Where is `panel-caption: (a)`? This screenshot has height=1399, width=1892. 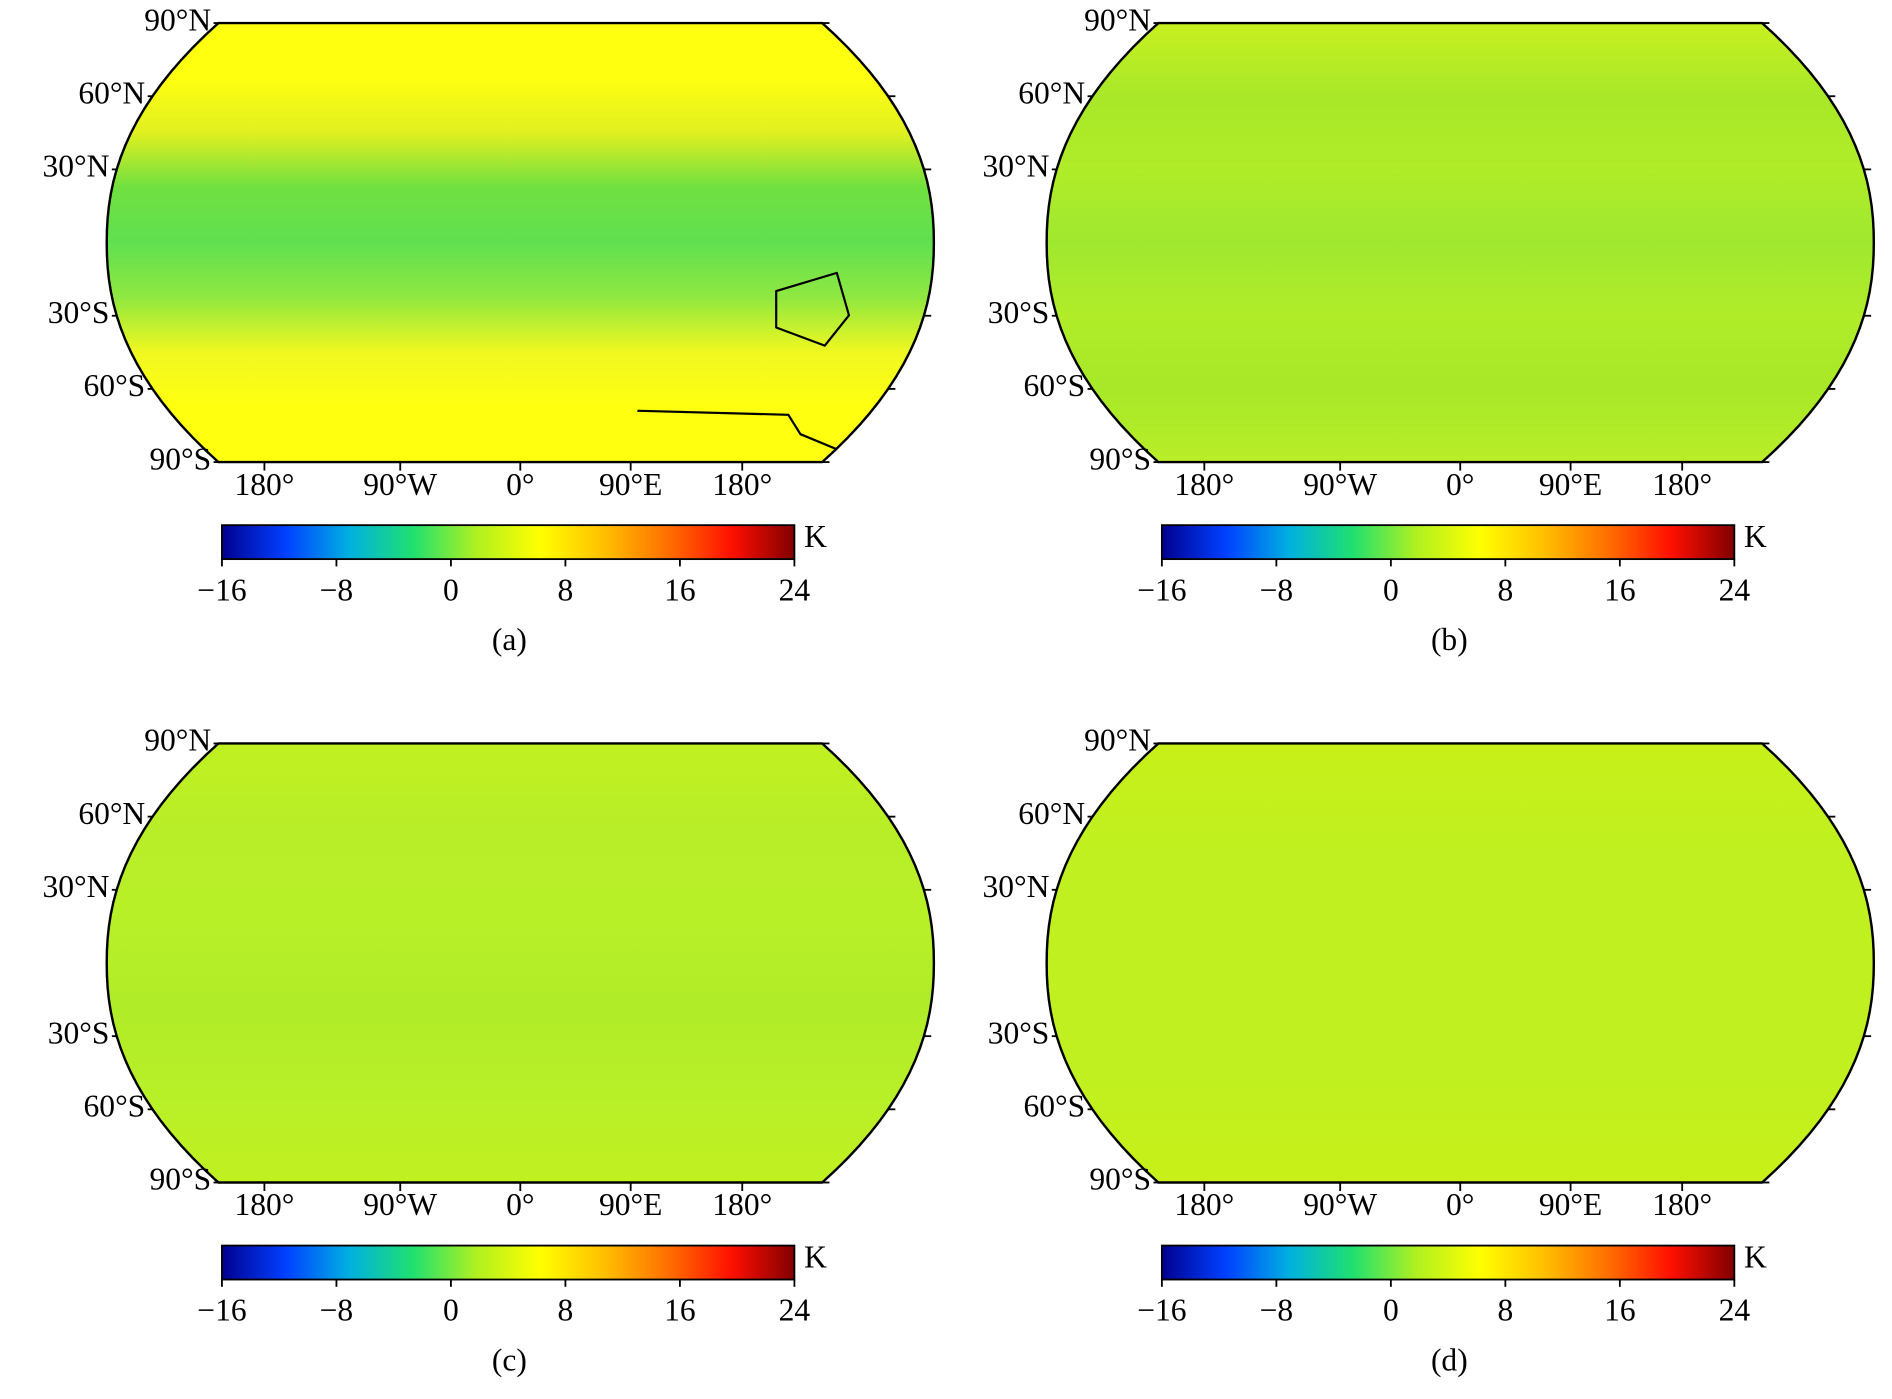 panel-caption: (a) is located at coordinates (509, 639).